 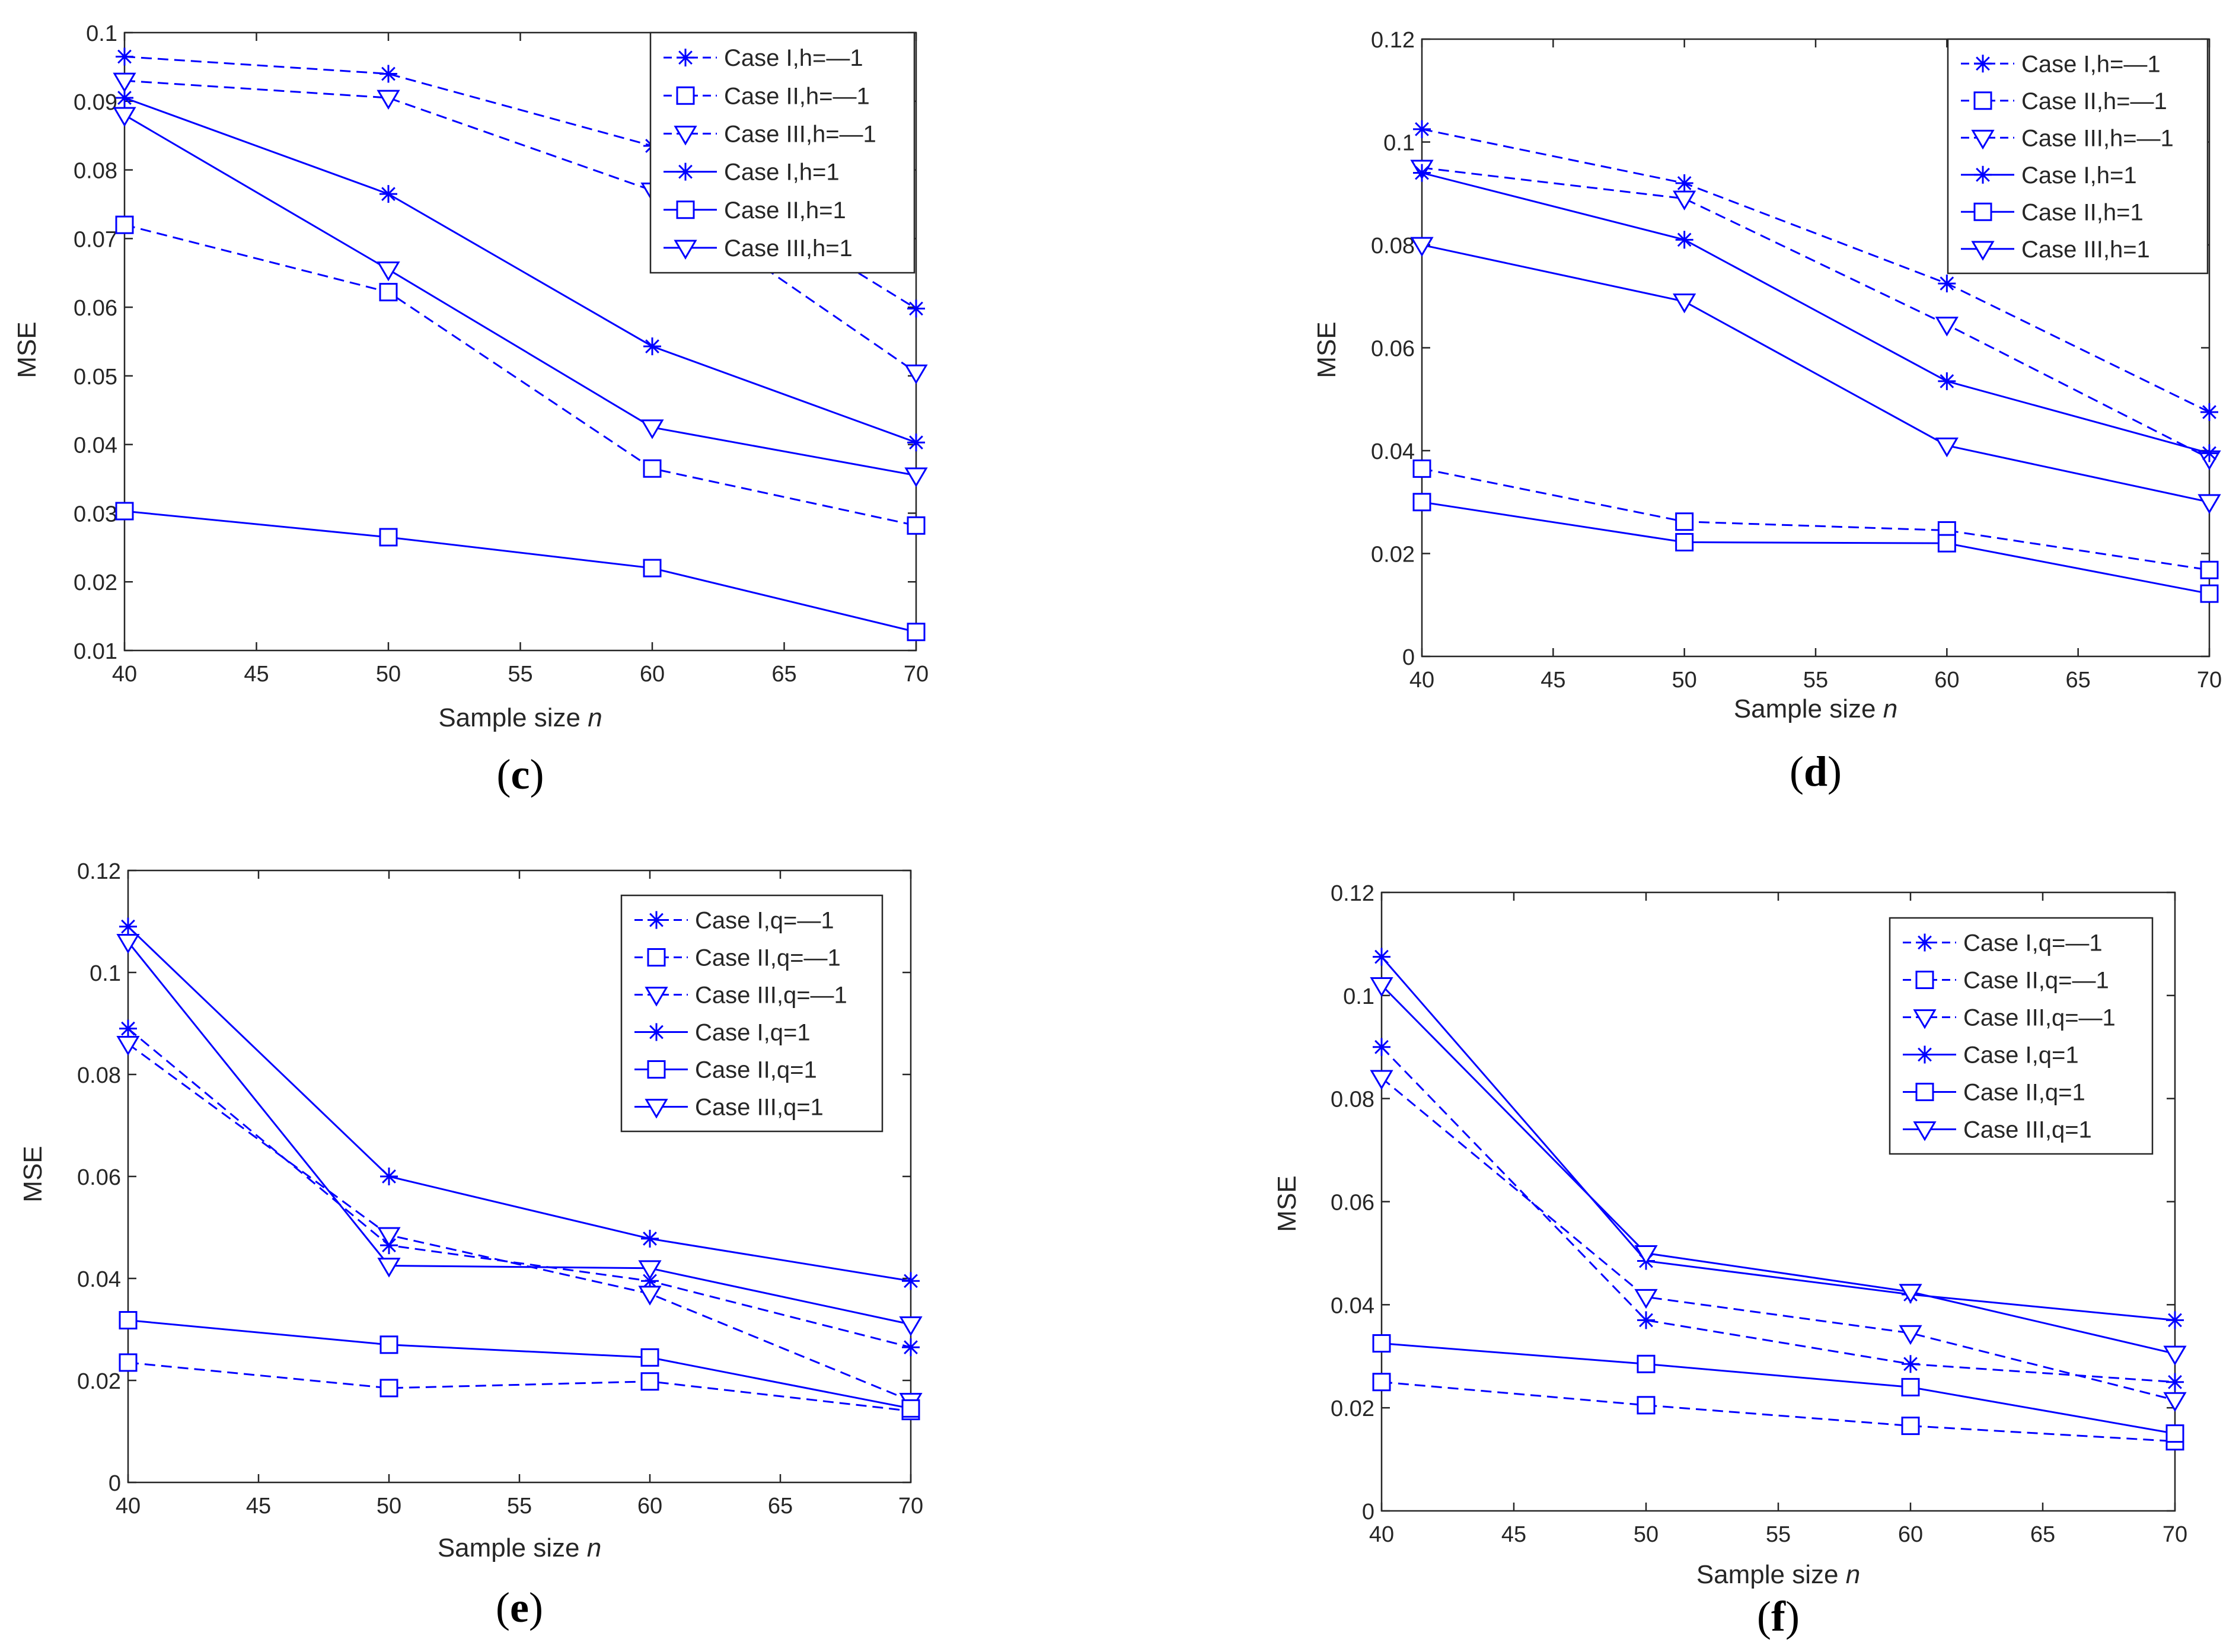 I want to click on legend-label: Case II,q=1, so click(x=756, y=1070).